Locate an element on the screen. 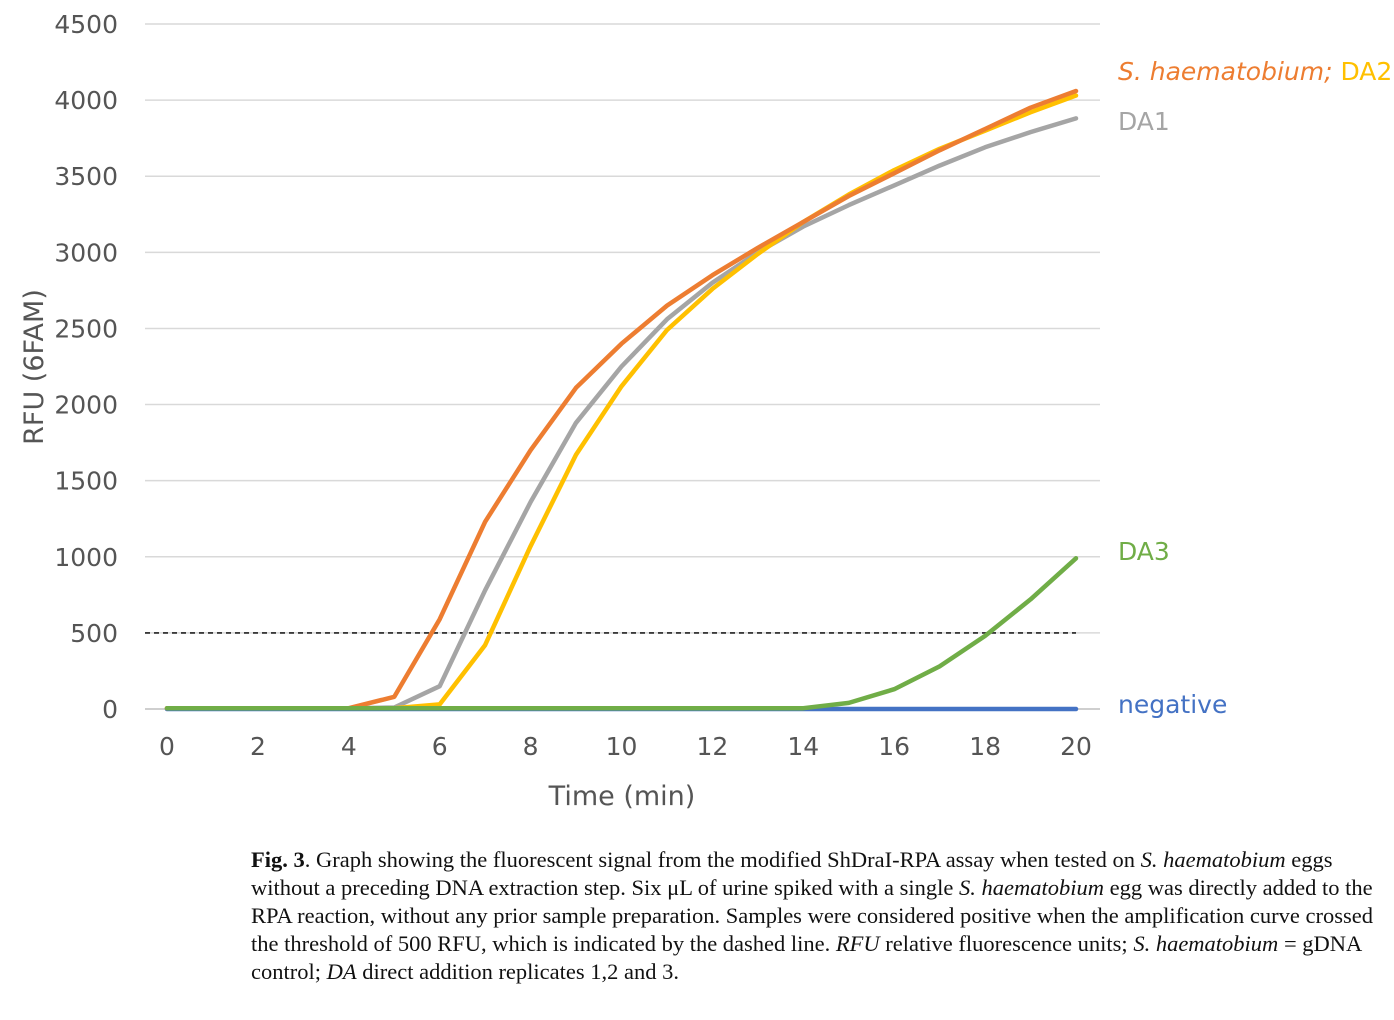 The image size is (1394, 1020). x-tick-label-2: 2 is located at coordinates (258, 746).